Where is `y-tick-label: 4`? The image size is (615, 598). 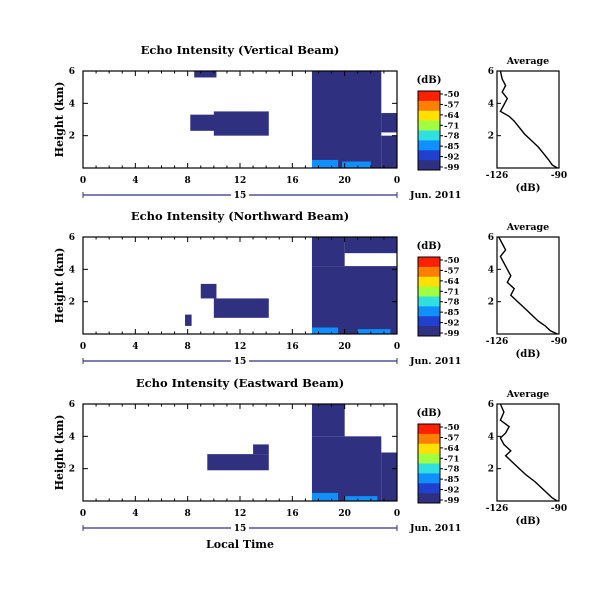
y-tick-label: 4 is located at coordinates (72, 437).